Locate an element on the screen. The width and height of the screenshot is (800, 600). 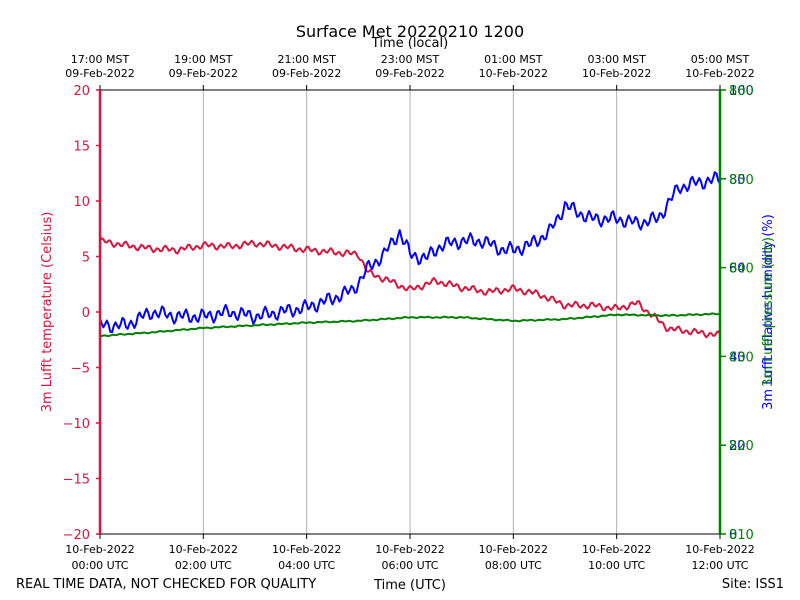
left-tick-label: −20 is located at coordinates (76, 535).